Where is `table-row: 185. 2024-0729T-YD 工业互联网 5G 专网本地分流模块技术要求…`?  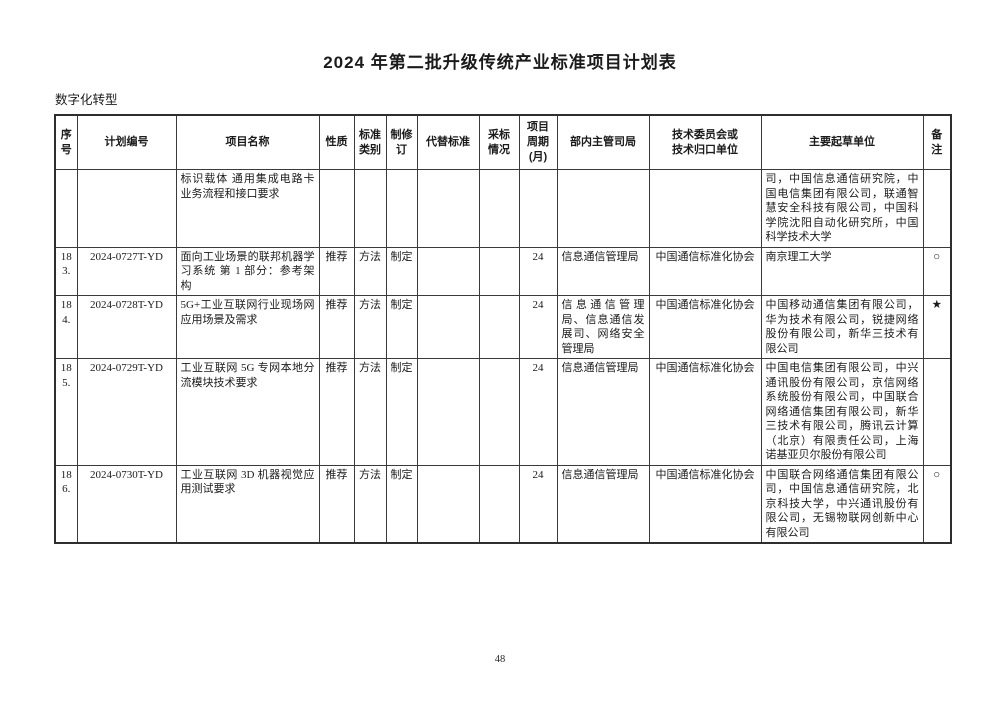 table-row: 185. 2024-0729T-YD 工业互联网 5G 专网本地分流模块技术要求… is located at coordinates (503, 412).